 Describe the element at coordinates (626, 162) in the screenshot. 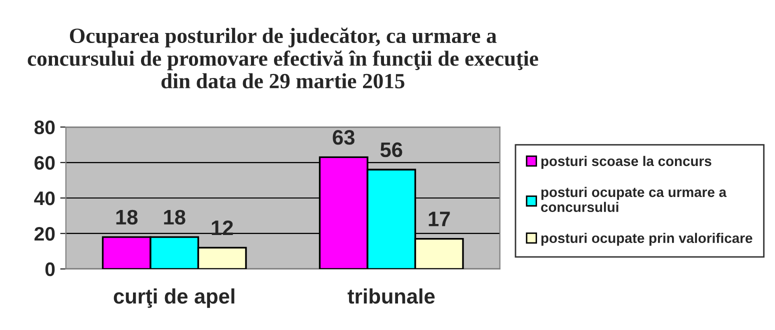

I see `legend-label: posturi scoase la concurs` at that location.